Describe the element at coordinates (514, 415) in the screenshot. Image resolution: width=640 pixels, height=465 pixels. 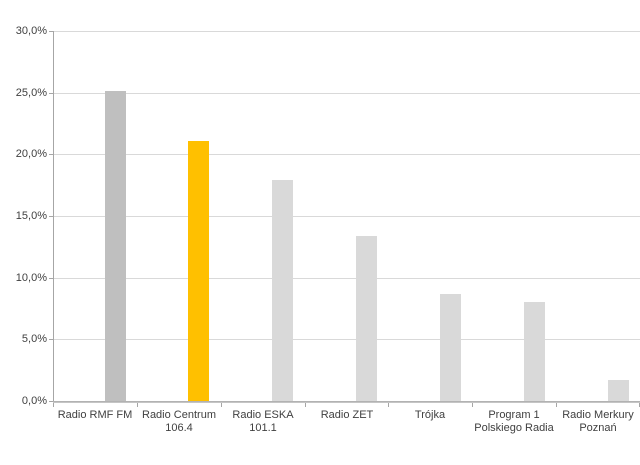
I see `x-category-label-line: Program 1` at that location.